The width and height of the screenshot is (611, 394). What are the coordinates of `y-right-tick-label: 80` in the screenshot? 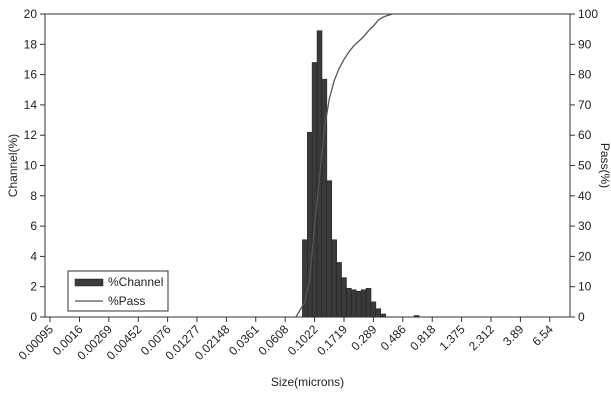 It's located at (585, 75).